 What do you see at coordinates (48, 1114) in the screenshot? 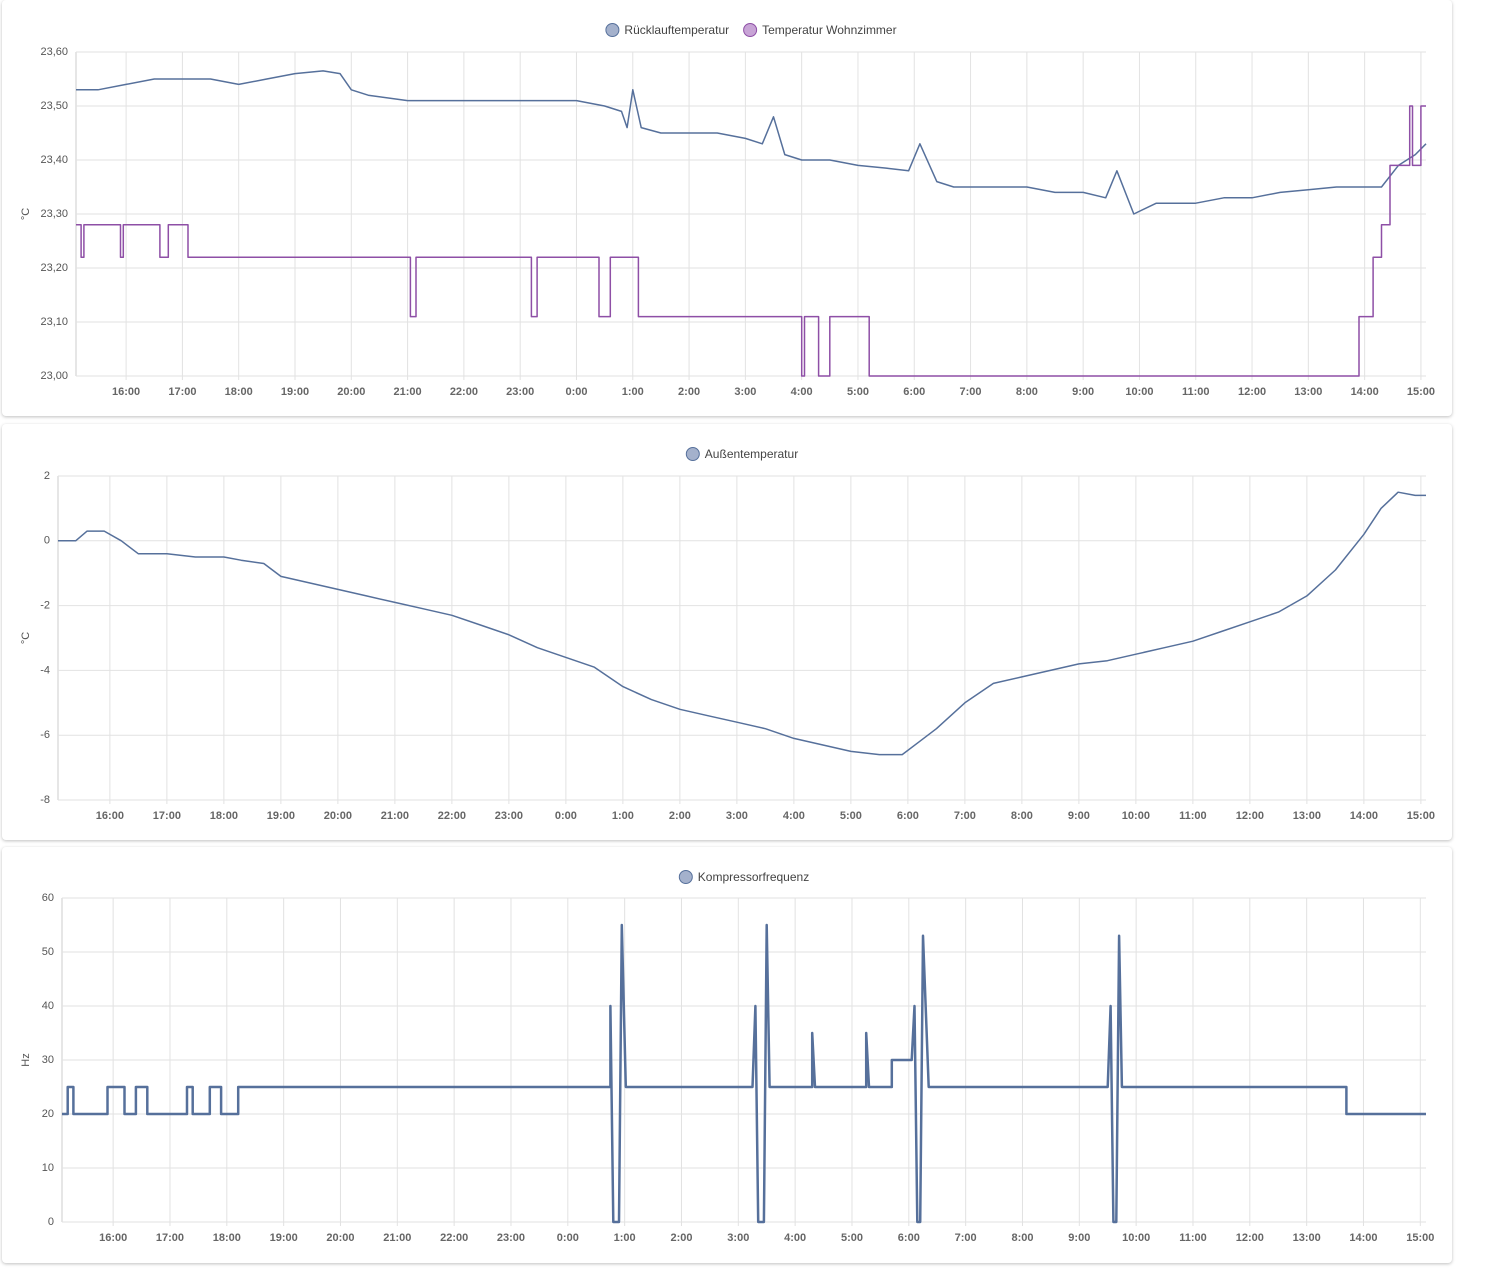
I see `y-tick-label: 20` at bounding box center [48, 1114].